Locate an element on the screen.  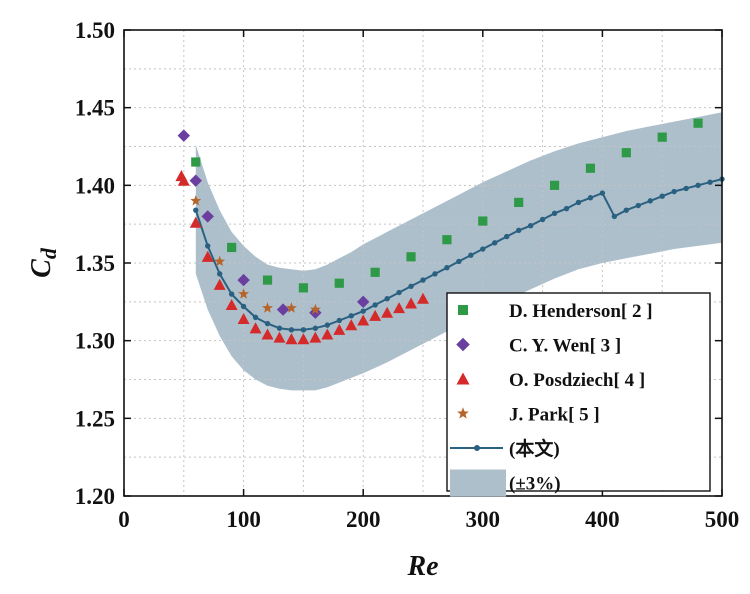
legend-label: D. Henderson[ 2 ] is located at coordinates (581, 311).